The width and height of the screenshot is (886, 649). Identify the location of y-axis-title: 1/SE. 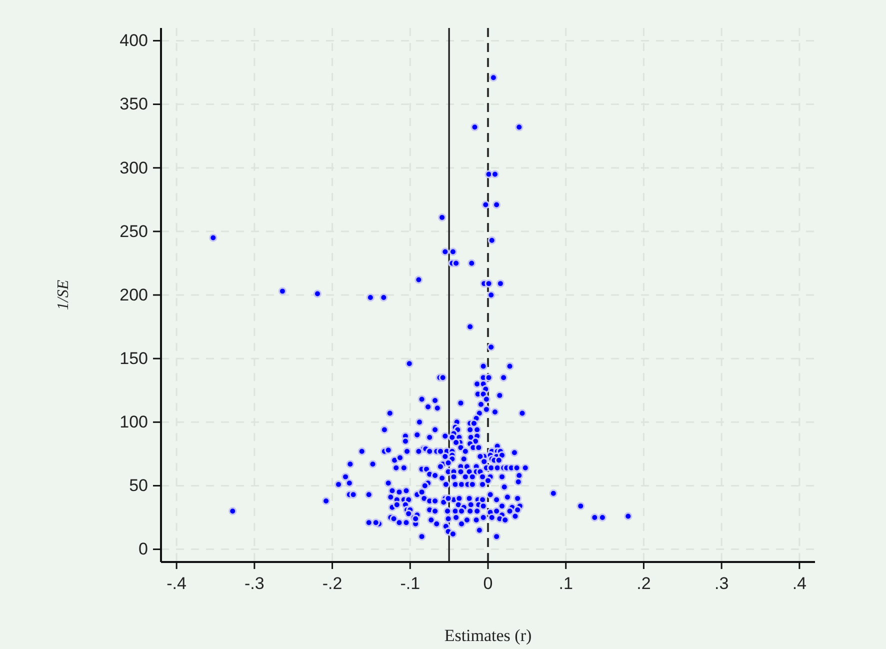
(63, 295).